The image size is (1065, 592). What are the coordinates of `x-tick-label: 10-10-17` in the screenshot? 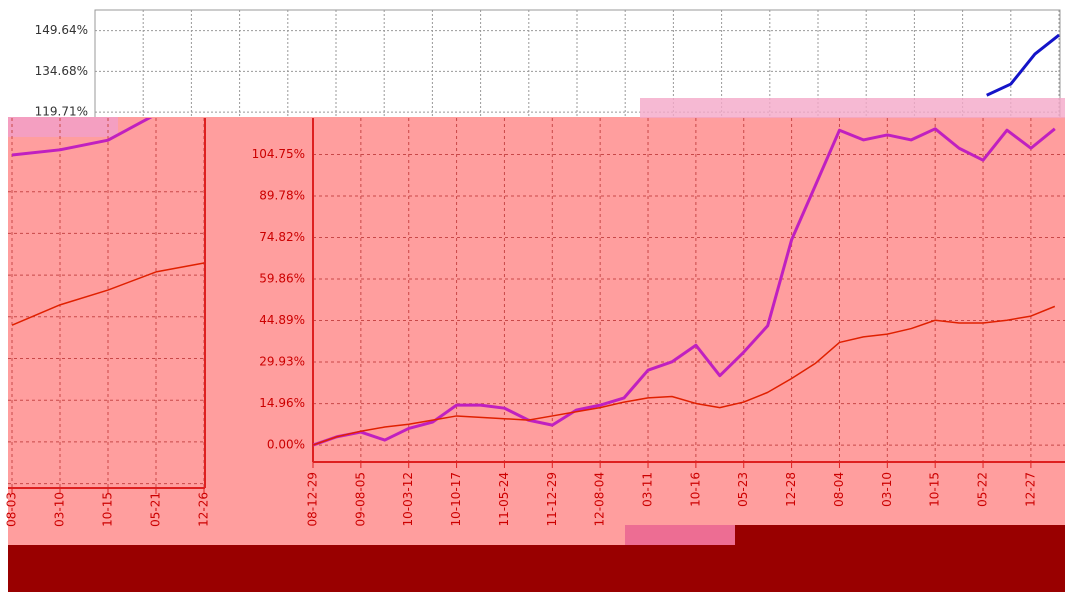 It's located at (456, 499).